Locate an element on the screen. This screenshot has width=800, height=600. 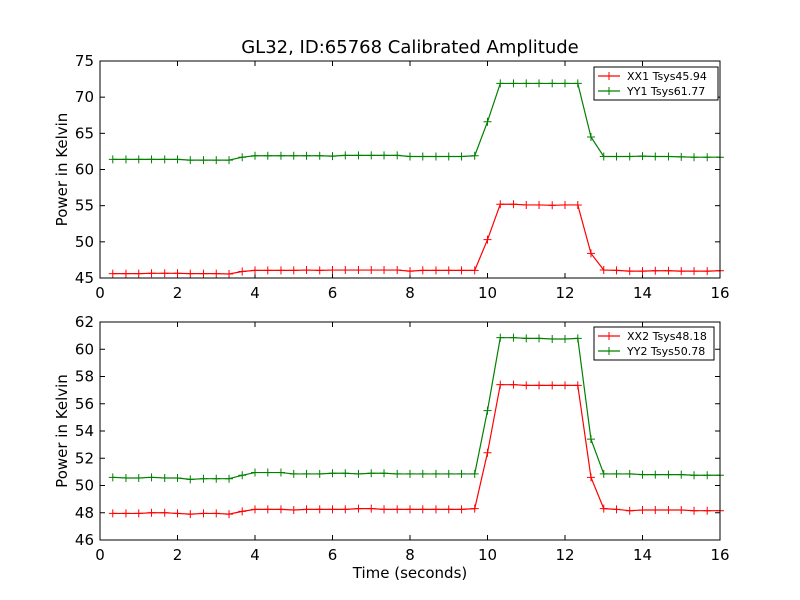
y-tick-label: 52 is located at coordinates (84, 458).